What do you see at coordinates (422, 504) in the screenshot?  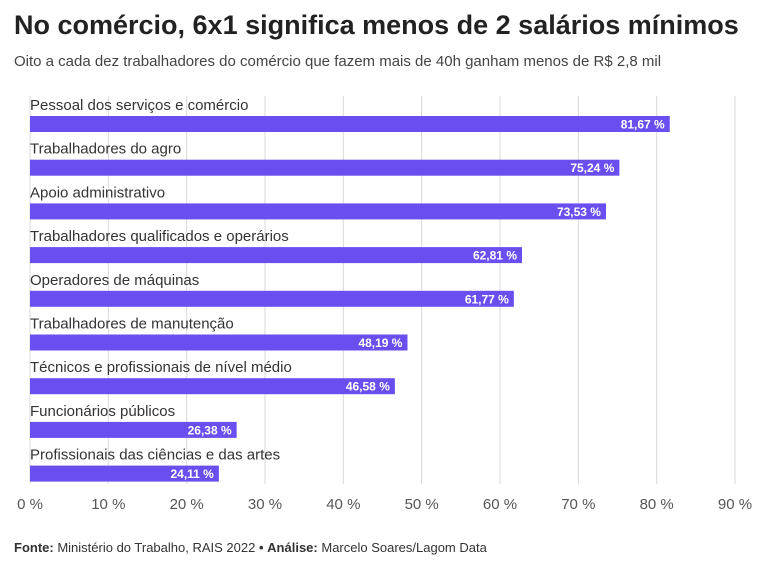 I see `x-tick-label: 50 %` at bounding box center [422, 504].